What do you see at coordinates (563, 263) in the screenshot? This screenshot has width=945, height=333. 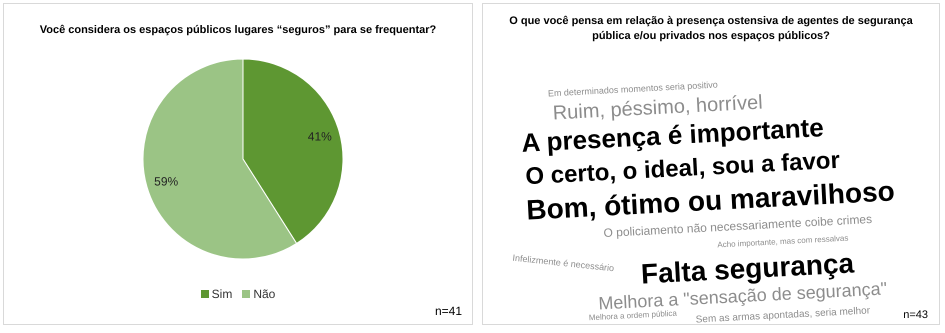 I see `text: Infelizmente é necessário` at bounding box center [563, 263].